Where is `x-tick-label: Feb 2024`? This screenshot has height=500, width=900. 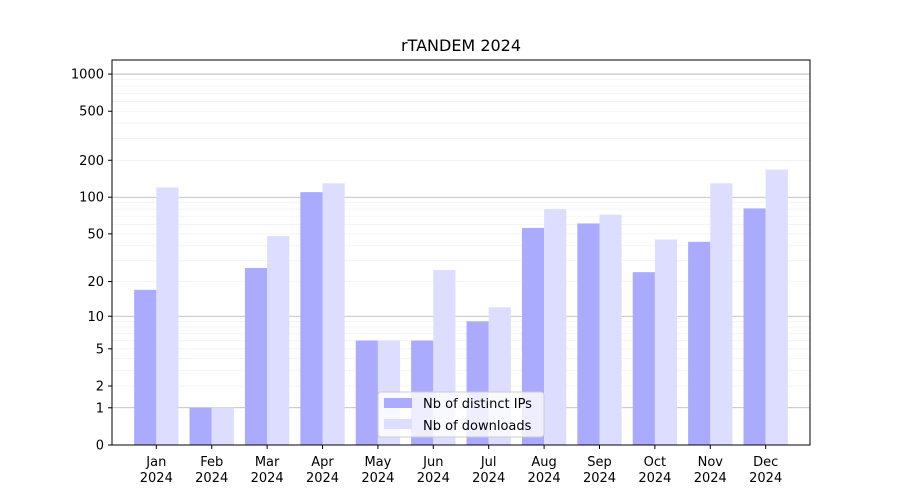 x-tick-label: Feb 2024 is located at coordinates (211, 470).